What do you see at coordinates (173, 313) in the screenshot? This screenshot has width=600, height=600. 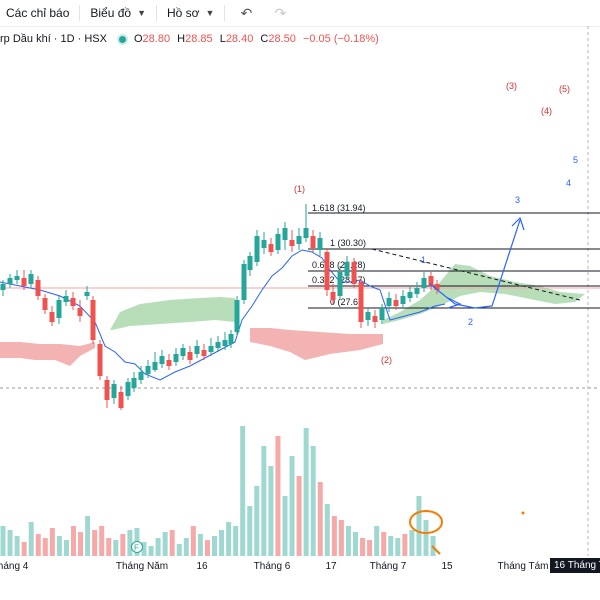 I see `cloud-green-mid` at bounding box center [173, 313].